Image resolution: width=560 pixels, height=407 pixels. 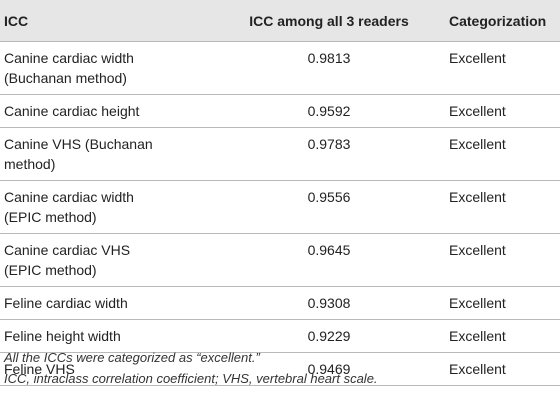 What do you see at coordinates (330, 303) in the screenshot?
I see `row-icc-value: 0.9308` at bounding box center [330, 303].